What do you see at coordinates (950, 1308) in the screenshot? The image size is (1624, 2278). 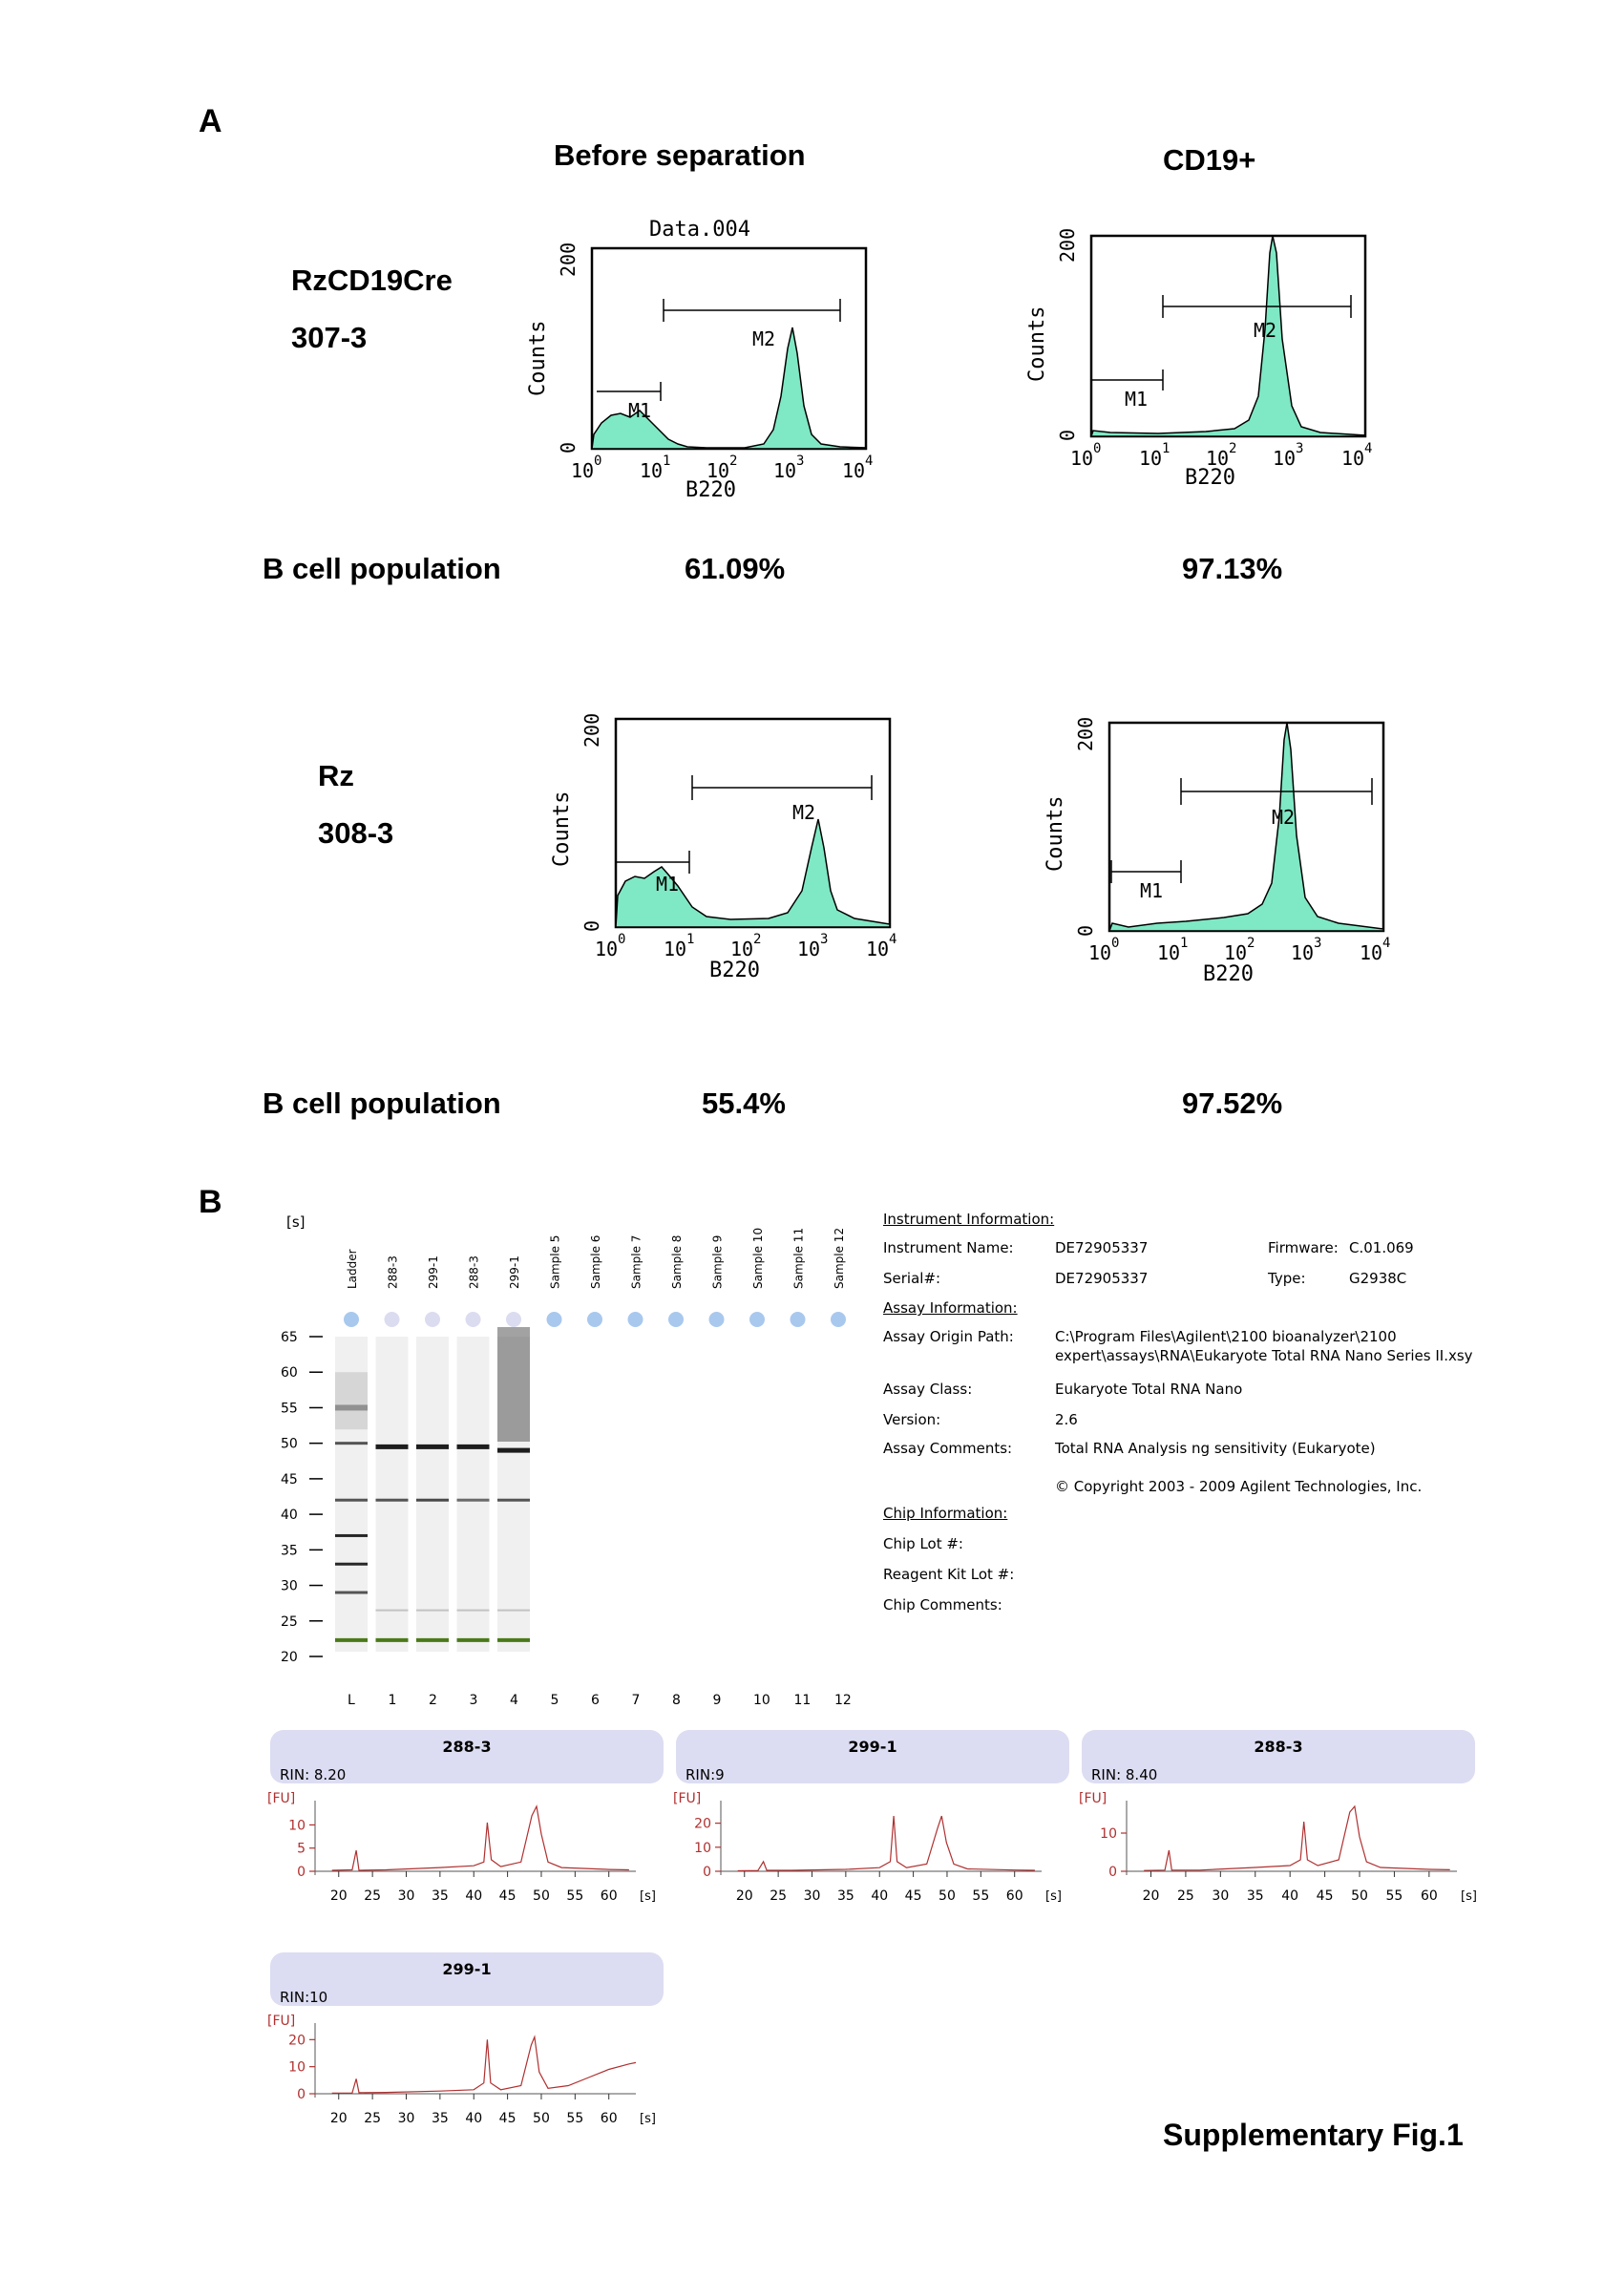 I see `assay-heading: Assay Information:` at bounding box center [950, 1308].